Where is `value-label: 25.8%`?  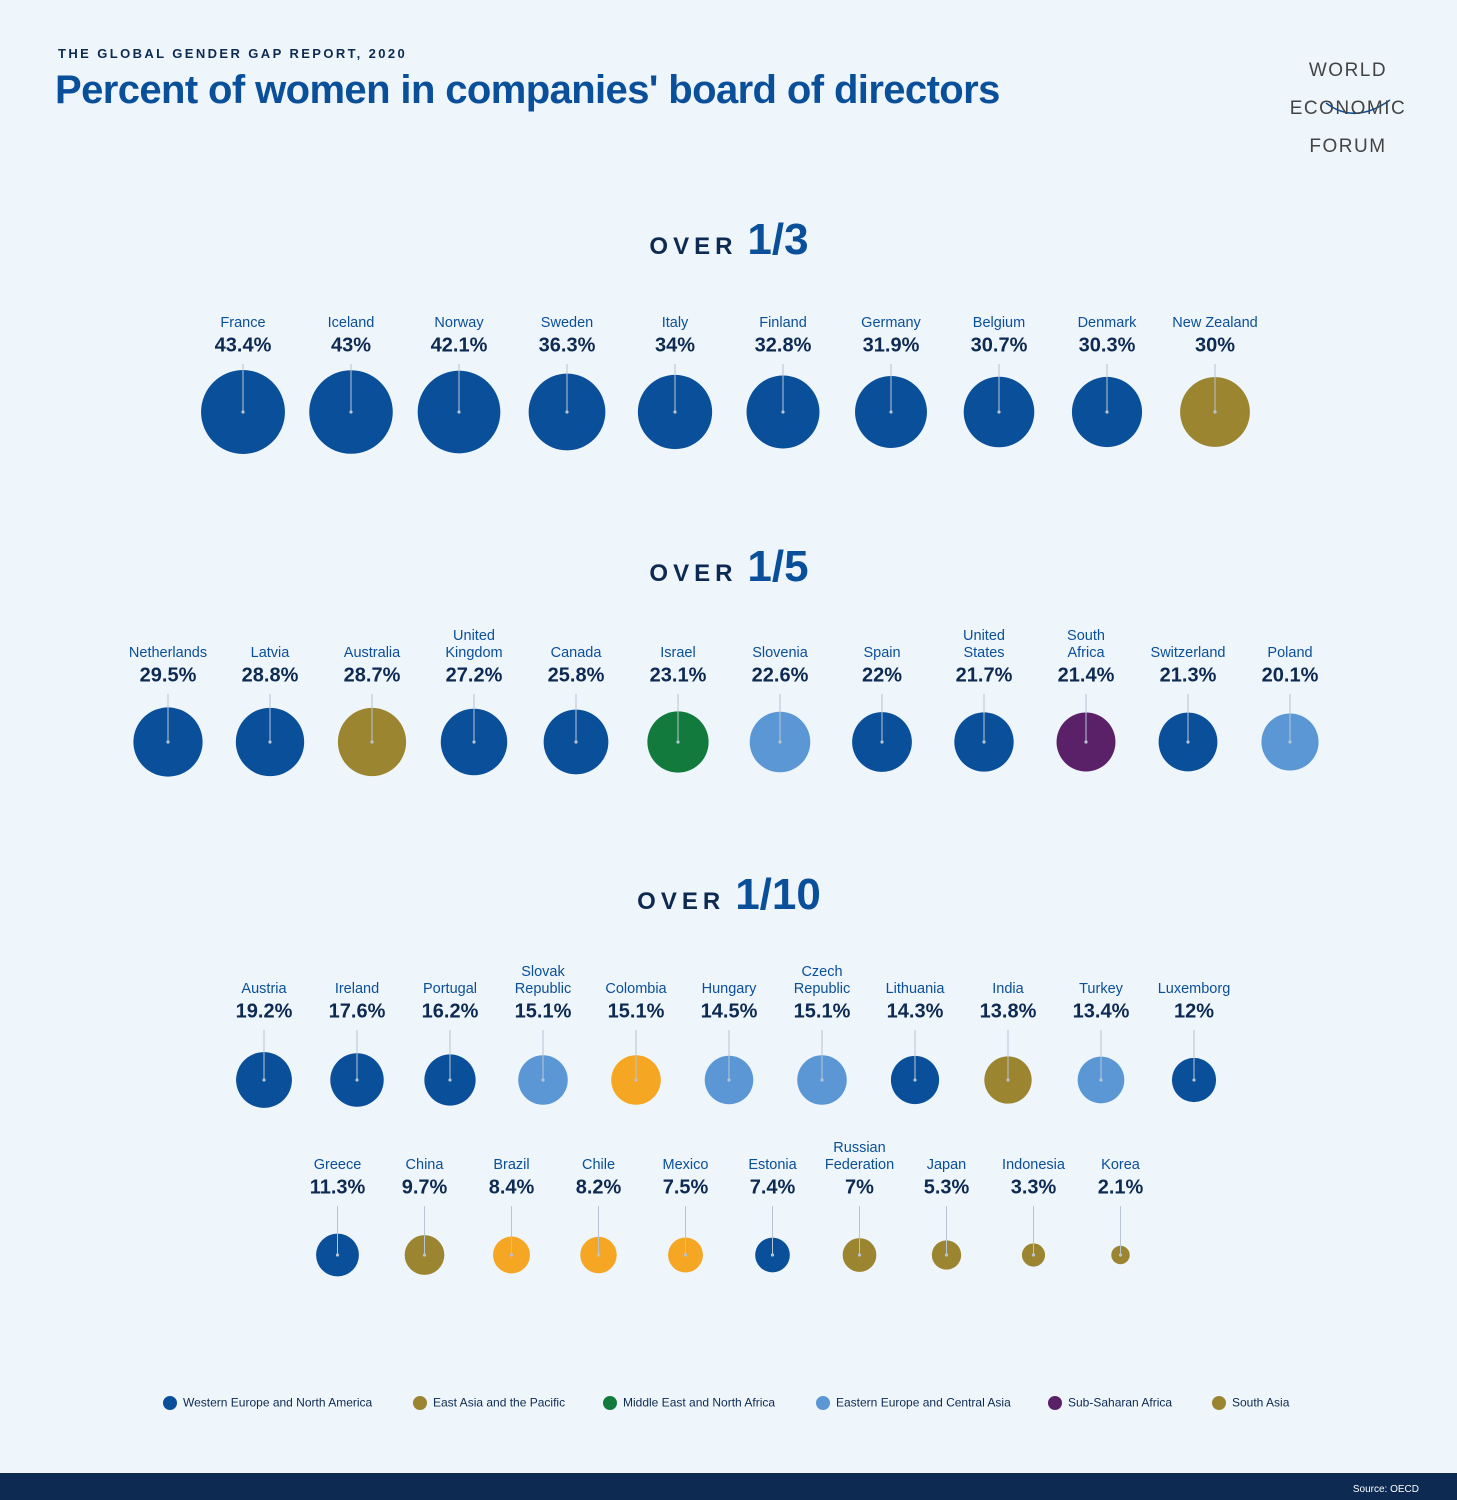 value-label: 25.8% is located at coordinates (576, 675).